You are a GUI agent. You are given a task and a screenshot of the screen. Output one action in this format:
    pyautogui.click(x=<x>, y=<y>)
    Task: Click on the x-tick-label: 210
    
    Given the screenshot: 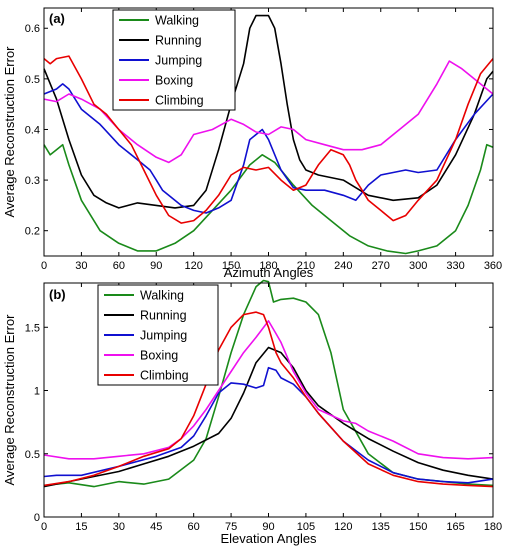 What is the action you would take?
    pyautogui.click(x=306, y=266)
    